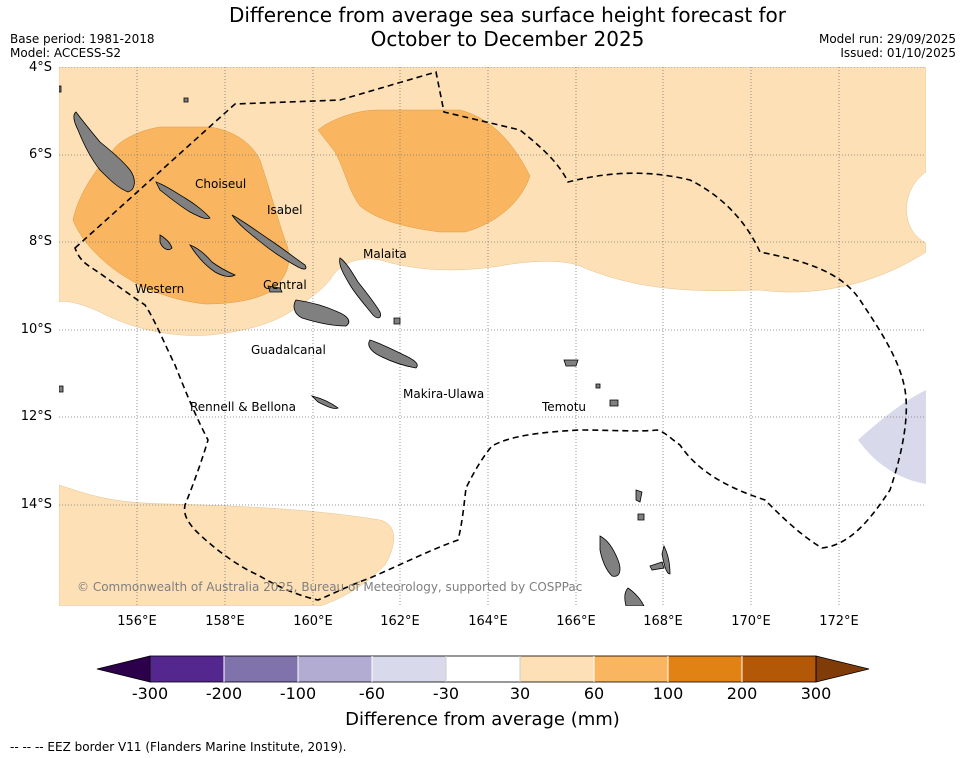 The width and height of the screenshot is (965, 758). Describe the element at coordinates (313, 621) in the screenshot. I see `lon-label-160e: 160°E` at that location.